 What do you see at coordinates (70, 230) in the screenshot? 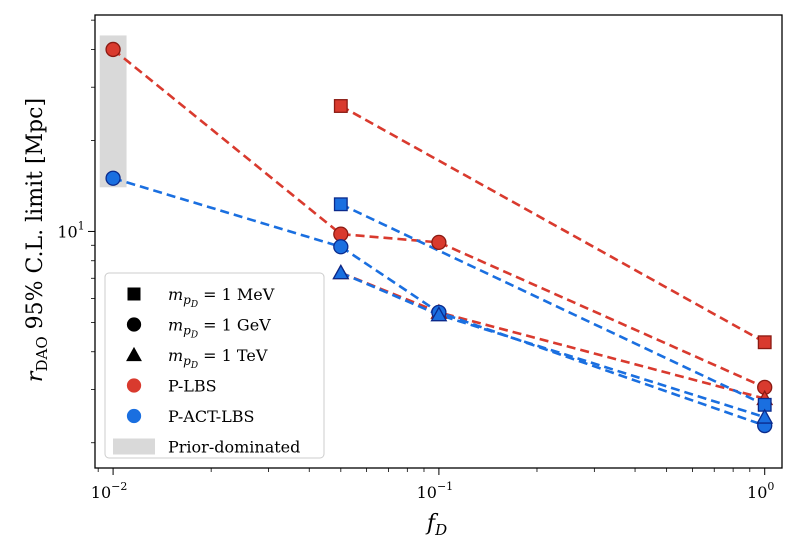
I see `y-tick-label: 101` at bounding box center [70, 230].